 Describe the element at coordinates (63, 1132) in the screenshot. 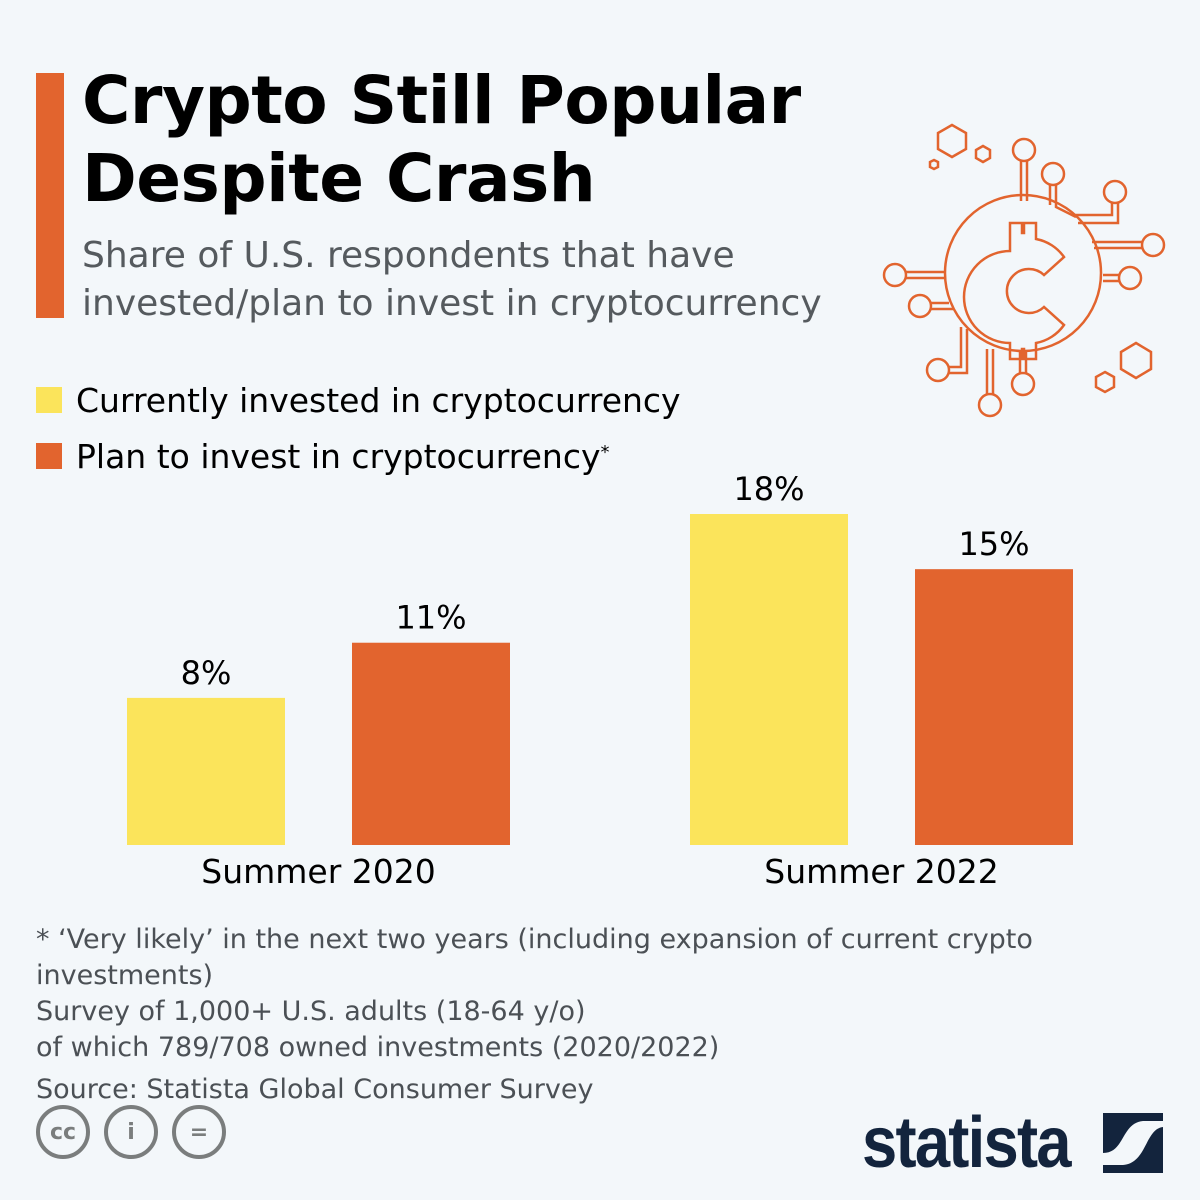

I see `cc-icon: cc` at that location.